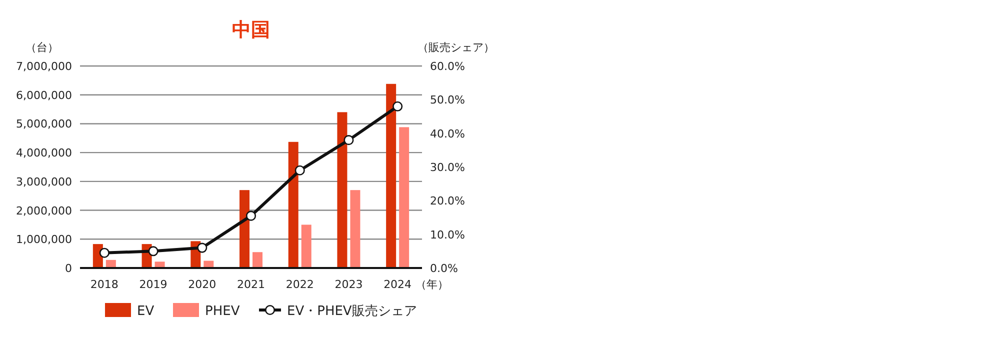  Describe the element at coordinates (398, 284) in the screenshot. I see `x-tick-label: 2024` at that location.